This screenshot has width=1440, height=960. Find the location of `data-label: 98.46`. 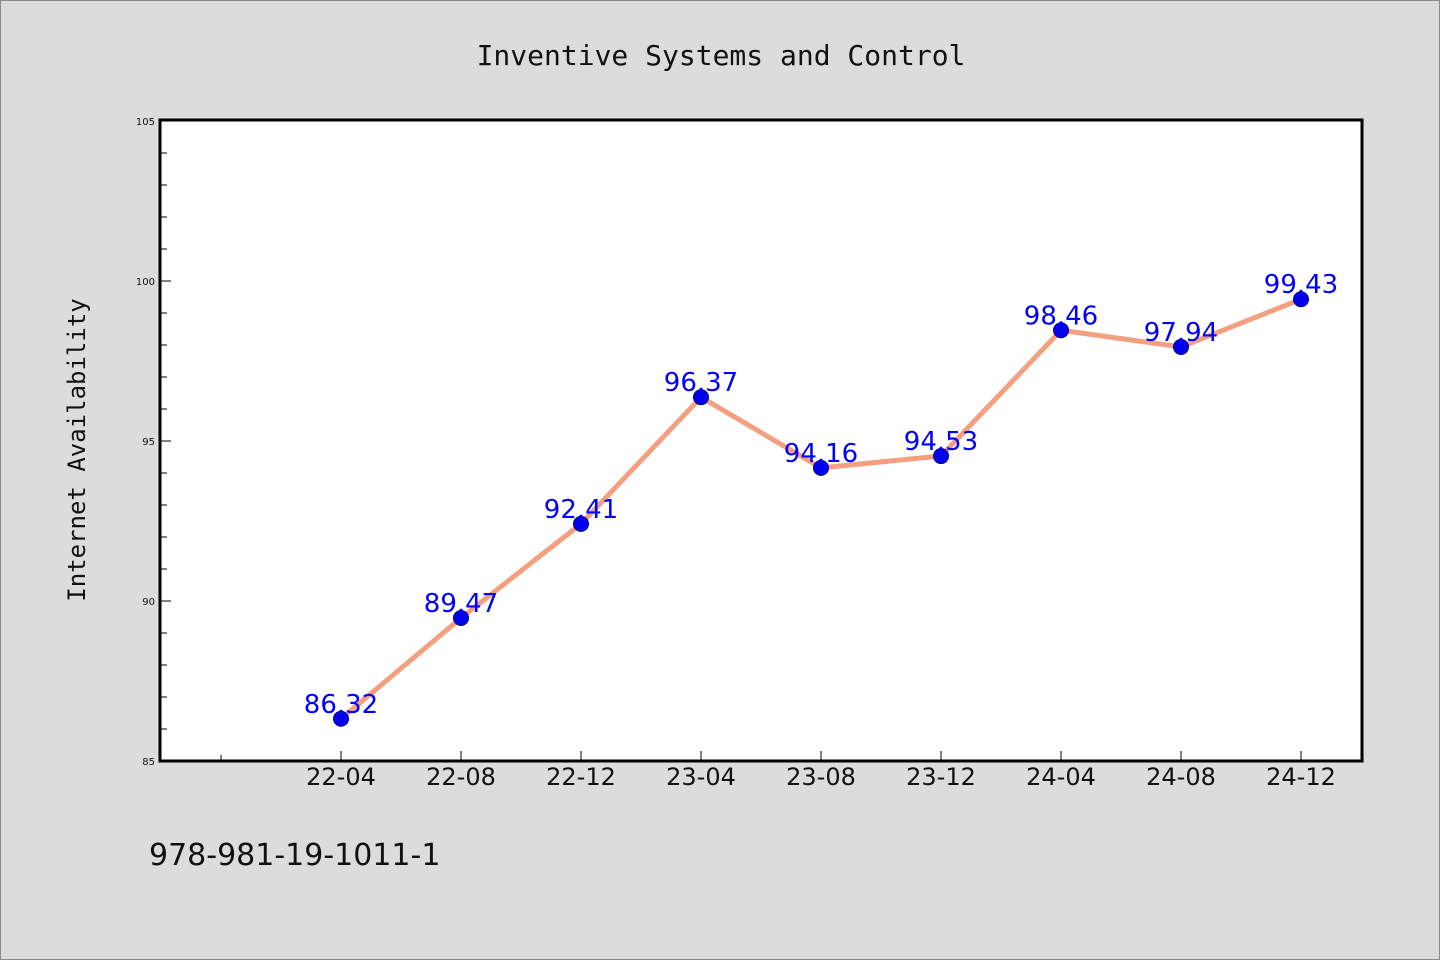

data-label: 98.46 is located at coordinates (1061, 316).